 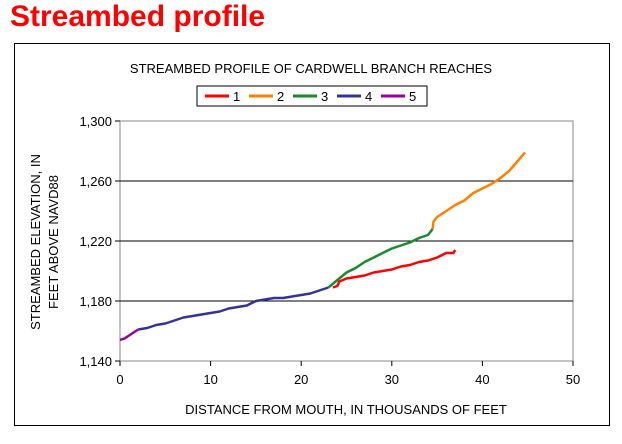 What do you see at coordinates (129, 335) in the screenshot?
I see `series-5-line` at bounding box center [129, 335].